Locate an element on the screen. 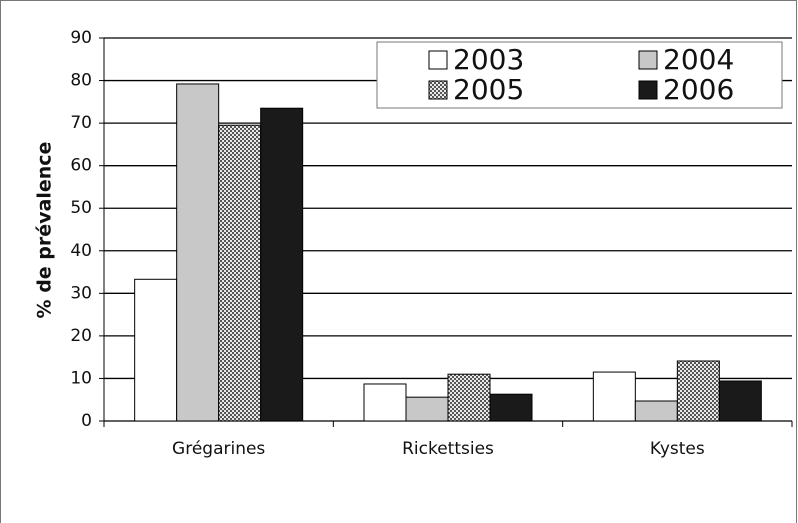  legend-label: 2005 is located at coordinates (488, 89).